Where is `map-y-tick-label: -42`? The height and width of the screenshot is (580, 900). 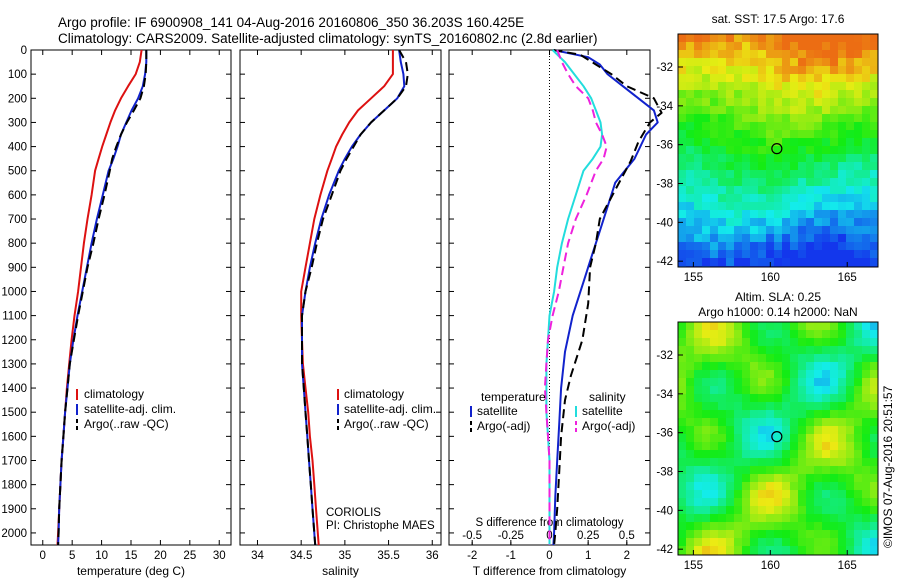
map-y-tick-label: -42 is located at coordinates (664, 550).